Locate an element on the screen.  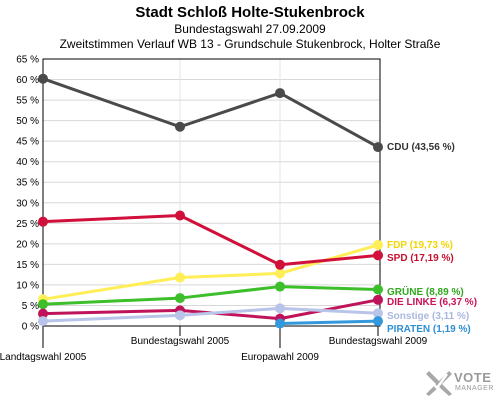
series-end-label: Sonstige (3,11 %) is located at coordinates (428, 316).